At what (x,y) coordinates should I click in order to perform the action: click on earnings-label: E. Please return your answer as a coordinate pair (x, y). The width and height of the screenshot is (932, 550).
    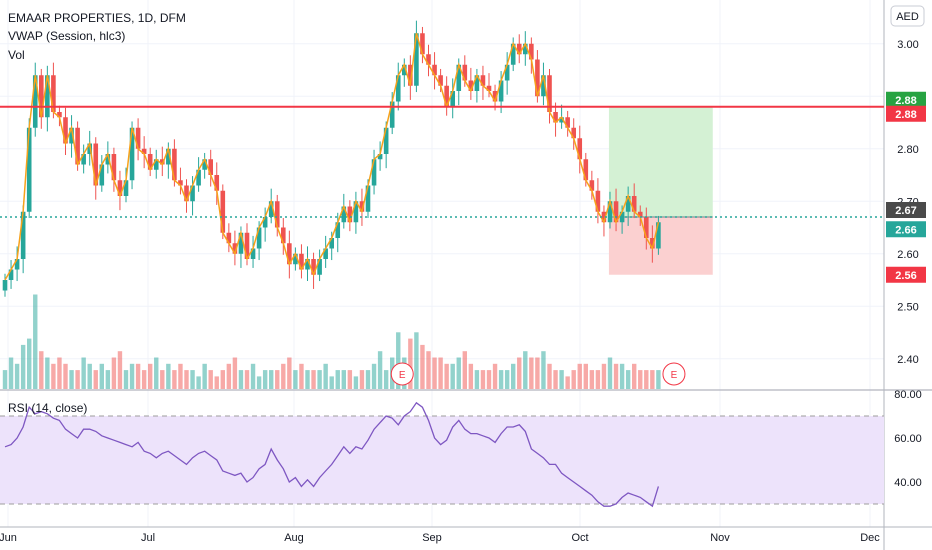
    Looking at the image, I should click on (674, 375).